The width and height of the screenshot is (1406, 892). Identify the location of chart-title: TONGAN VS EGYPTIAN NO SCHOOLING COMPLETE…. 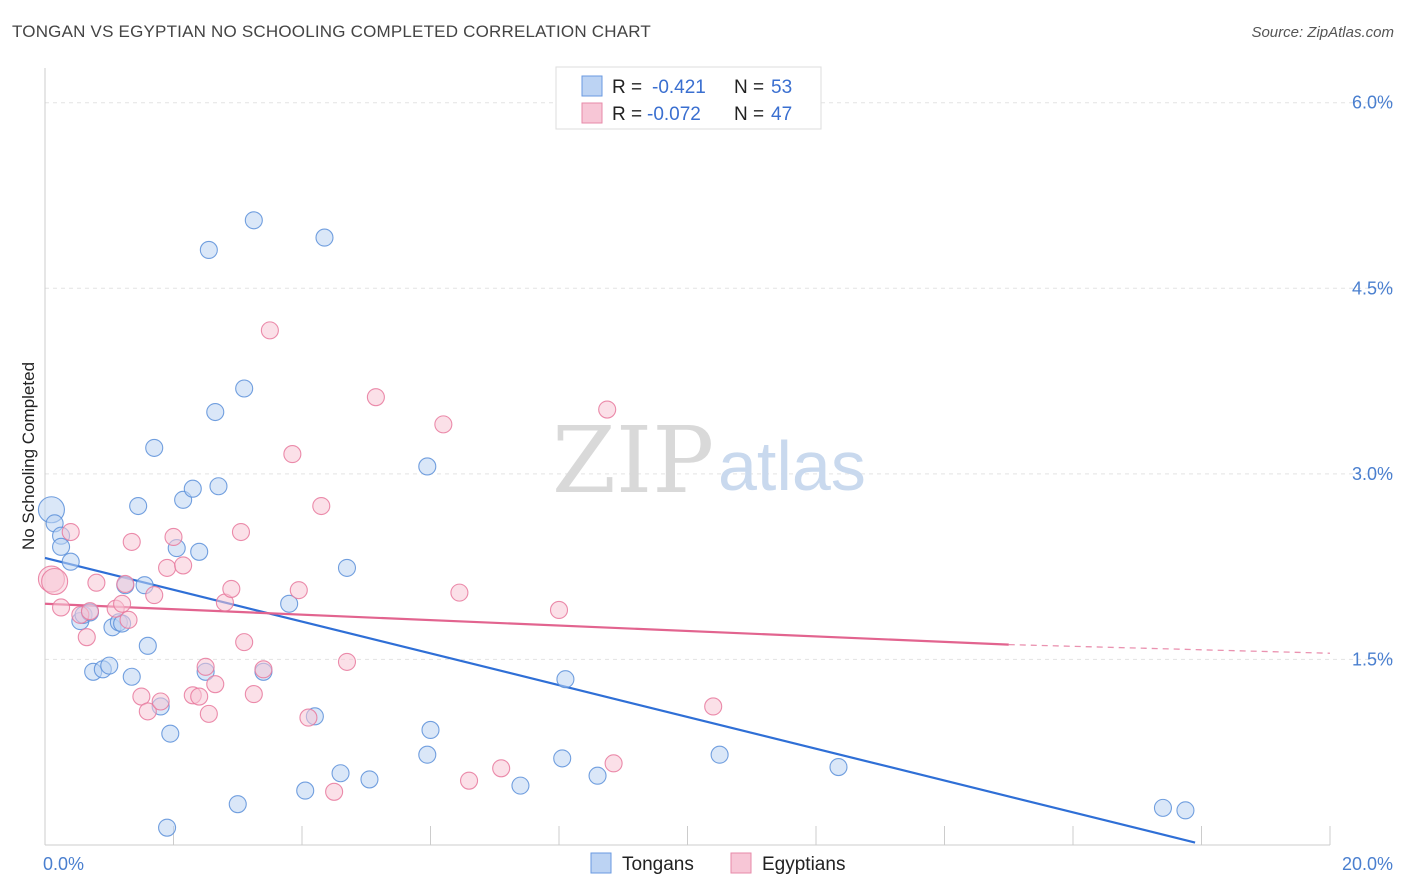
(332, 31).